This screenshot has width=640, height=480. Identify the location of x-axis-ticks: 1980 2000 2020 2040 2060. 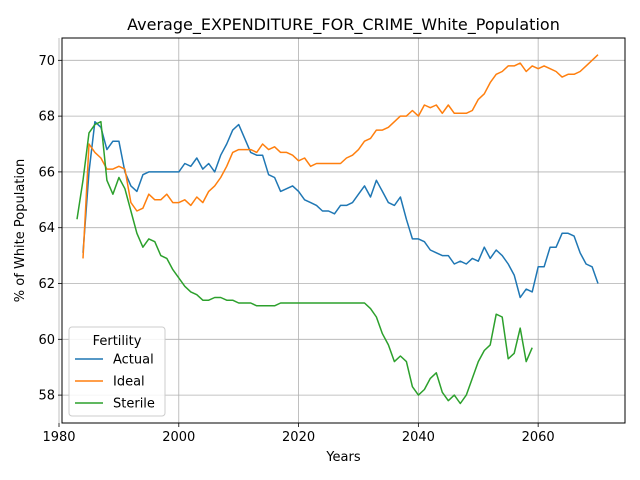
(298, 434).